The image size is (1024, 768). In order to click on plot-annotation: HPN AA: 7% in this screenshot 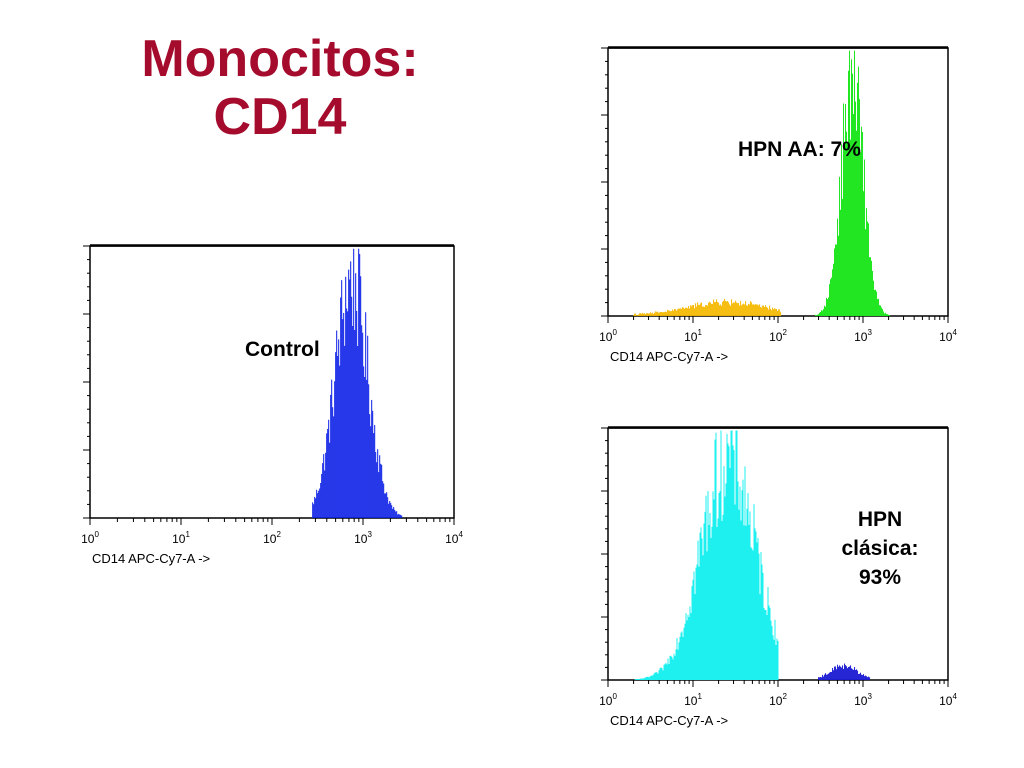, I will do `click(799, 149)`.